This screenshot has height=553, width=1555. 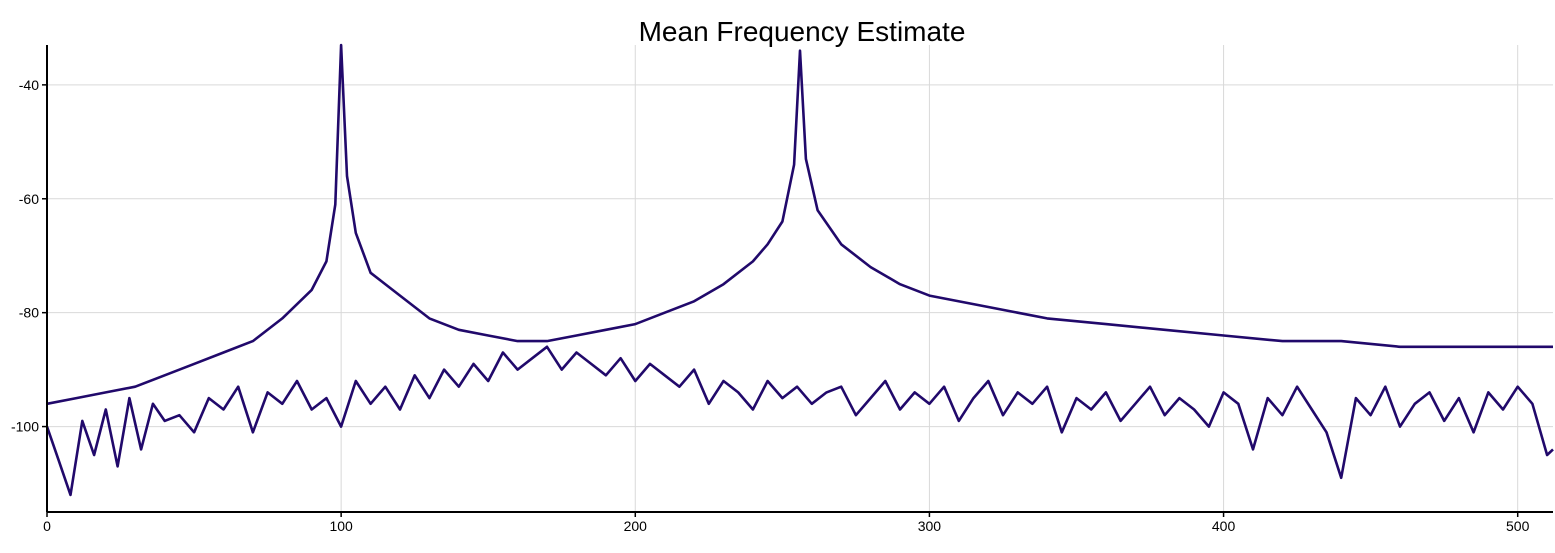 I want to click on chart-title: Mean Frequency Estimate, so click(x=802, y=31).